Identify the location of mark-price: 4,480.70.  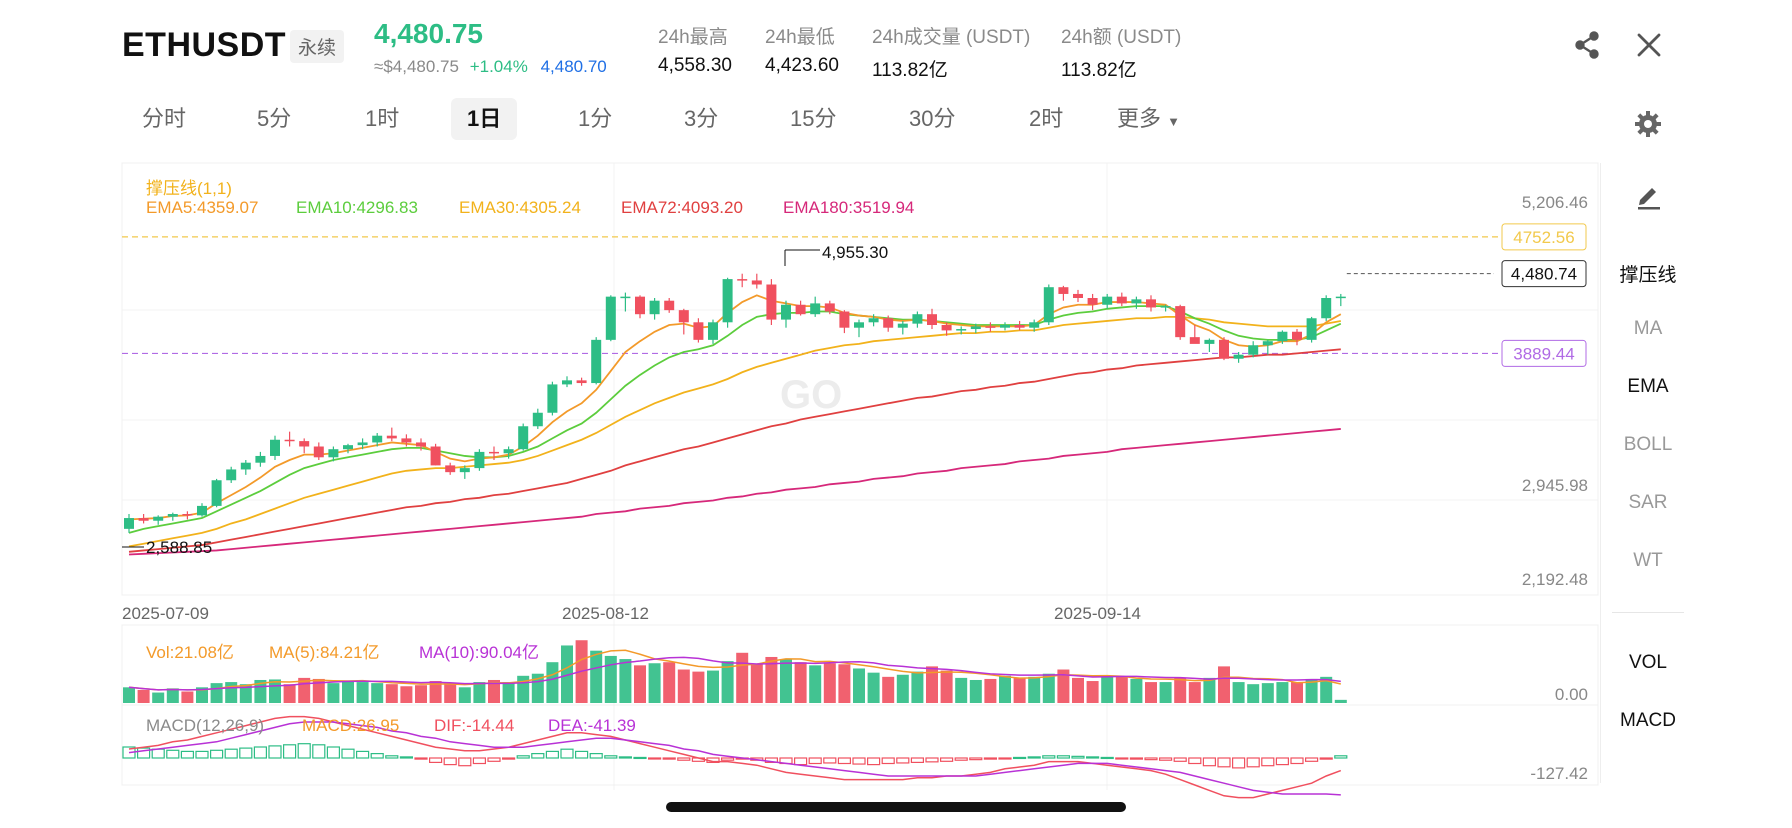
(573, 66).